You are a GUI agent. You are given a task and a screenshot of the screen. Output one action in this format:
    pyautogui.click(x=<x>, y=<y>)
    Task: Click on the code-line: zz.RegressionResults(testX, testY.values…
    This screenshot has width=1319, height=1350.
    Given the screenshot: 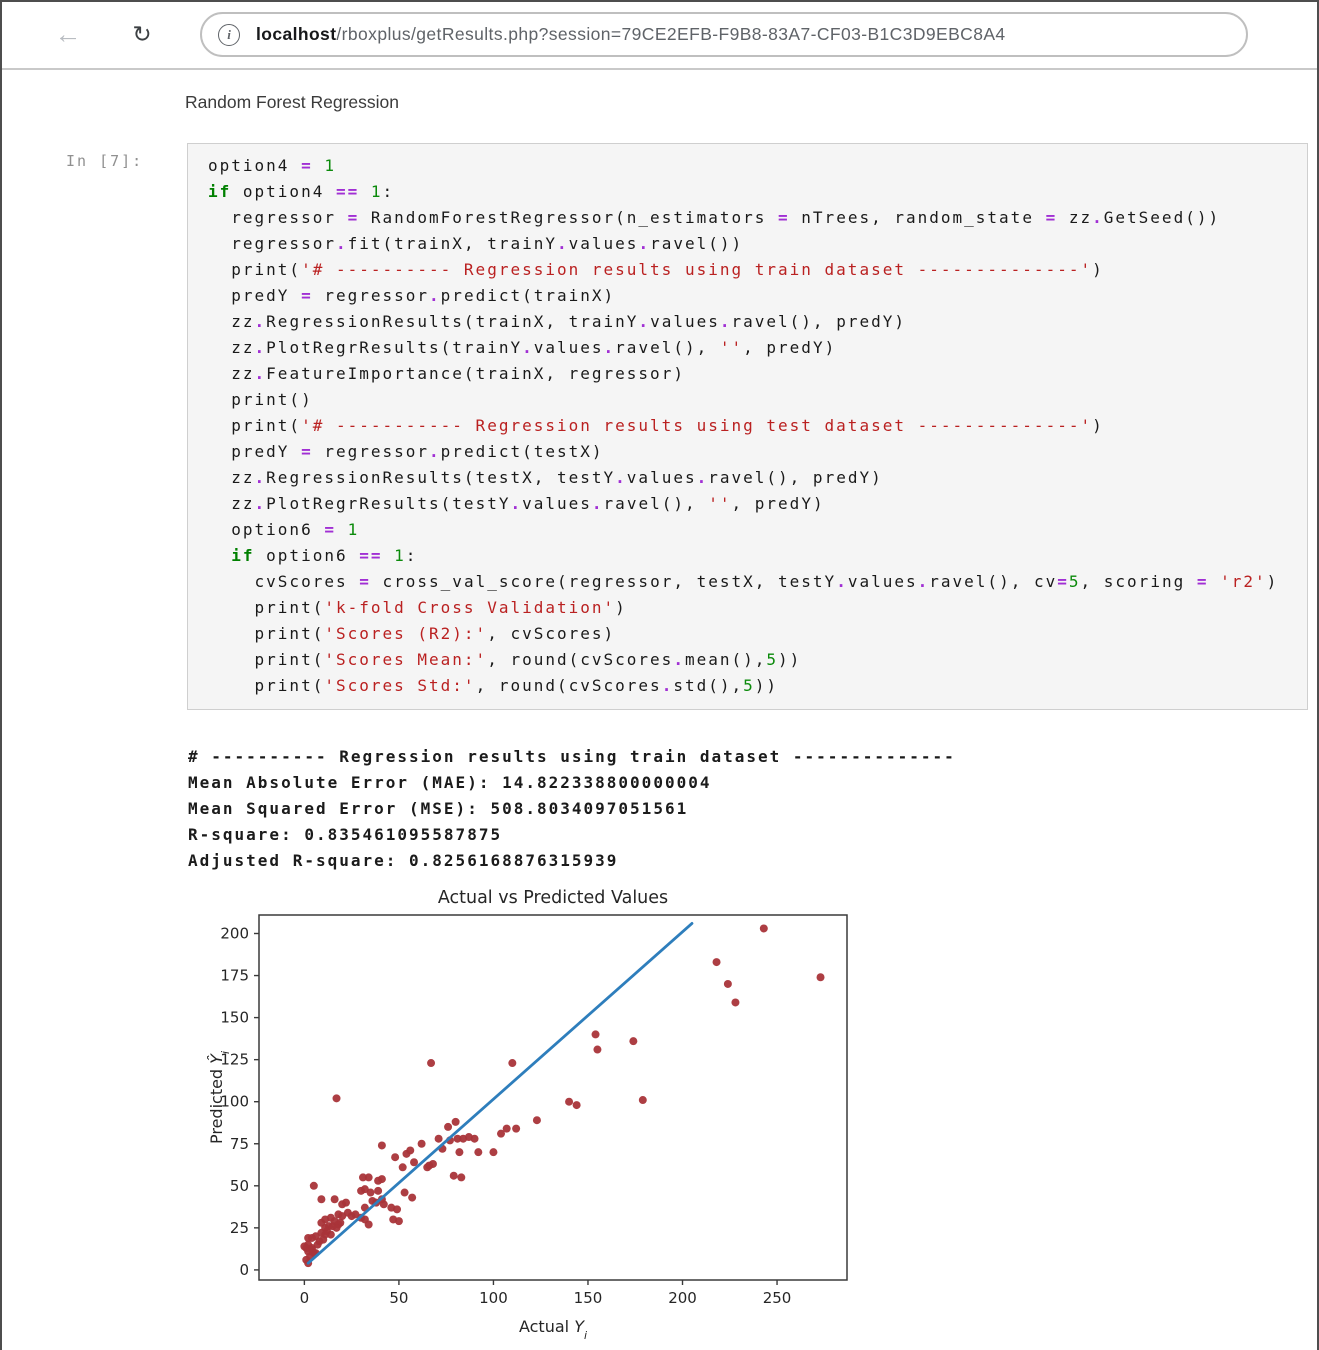 What is the action you would take?
    pyautogui.click(x=545, y=477)
    